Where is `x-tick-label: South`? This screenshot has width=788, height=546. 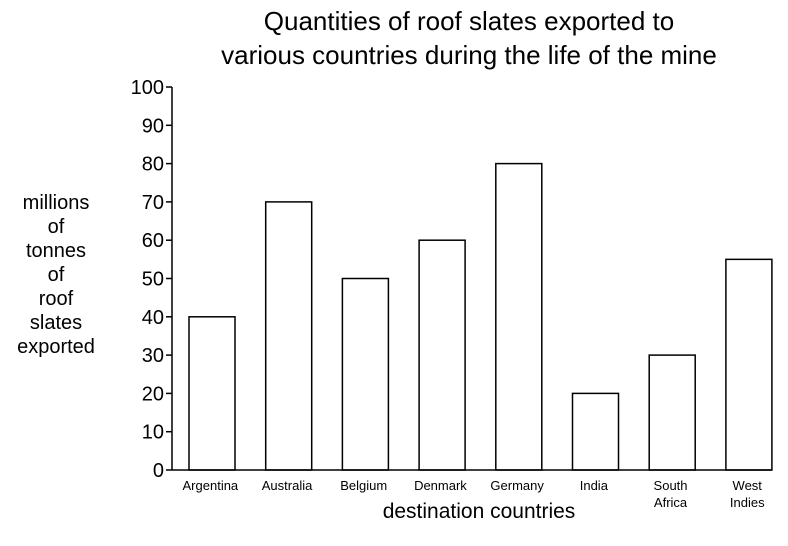
x-tick-label: South is located at coordinates (671, 485).